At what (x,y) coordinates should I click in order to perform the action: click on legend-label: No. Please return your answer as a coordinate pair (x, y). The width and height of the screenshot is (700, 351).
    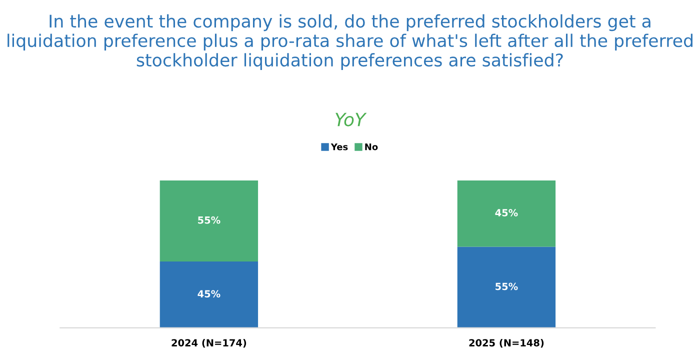
    Looking at the image, I should click on (371, 147).